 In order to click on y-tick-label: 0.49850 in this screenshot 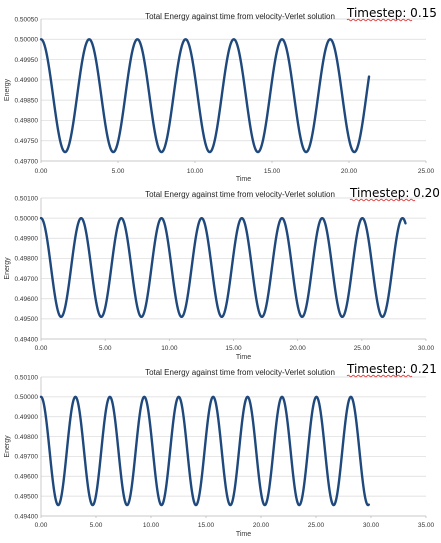, I will do `click(27, 100)`.